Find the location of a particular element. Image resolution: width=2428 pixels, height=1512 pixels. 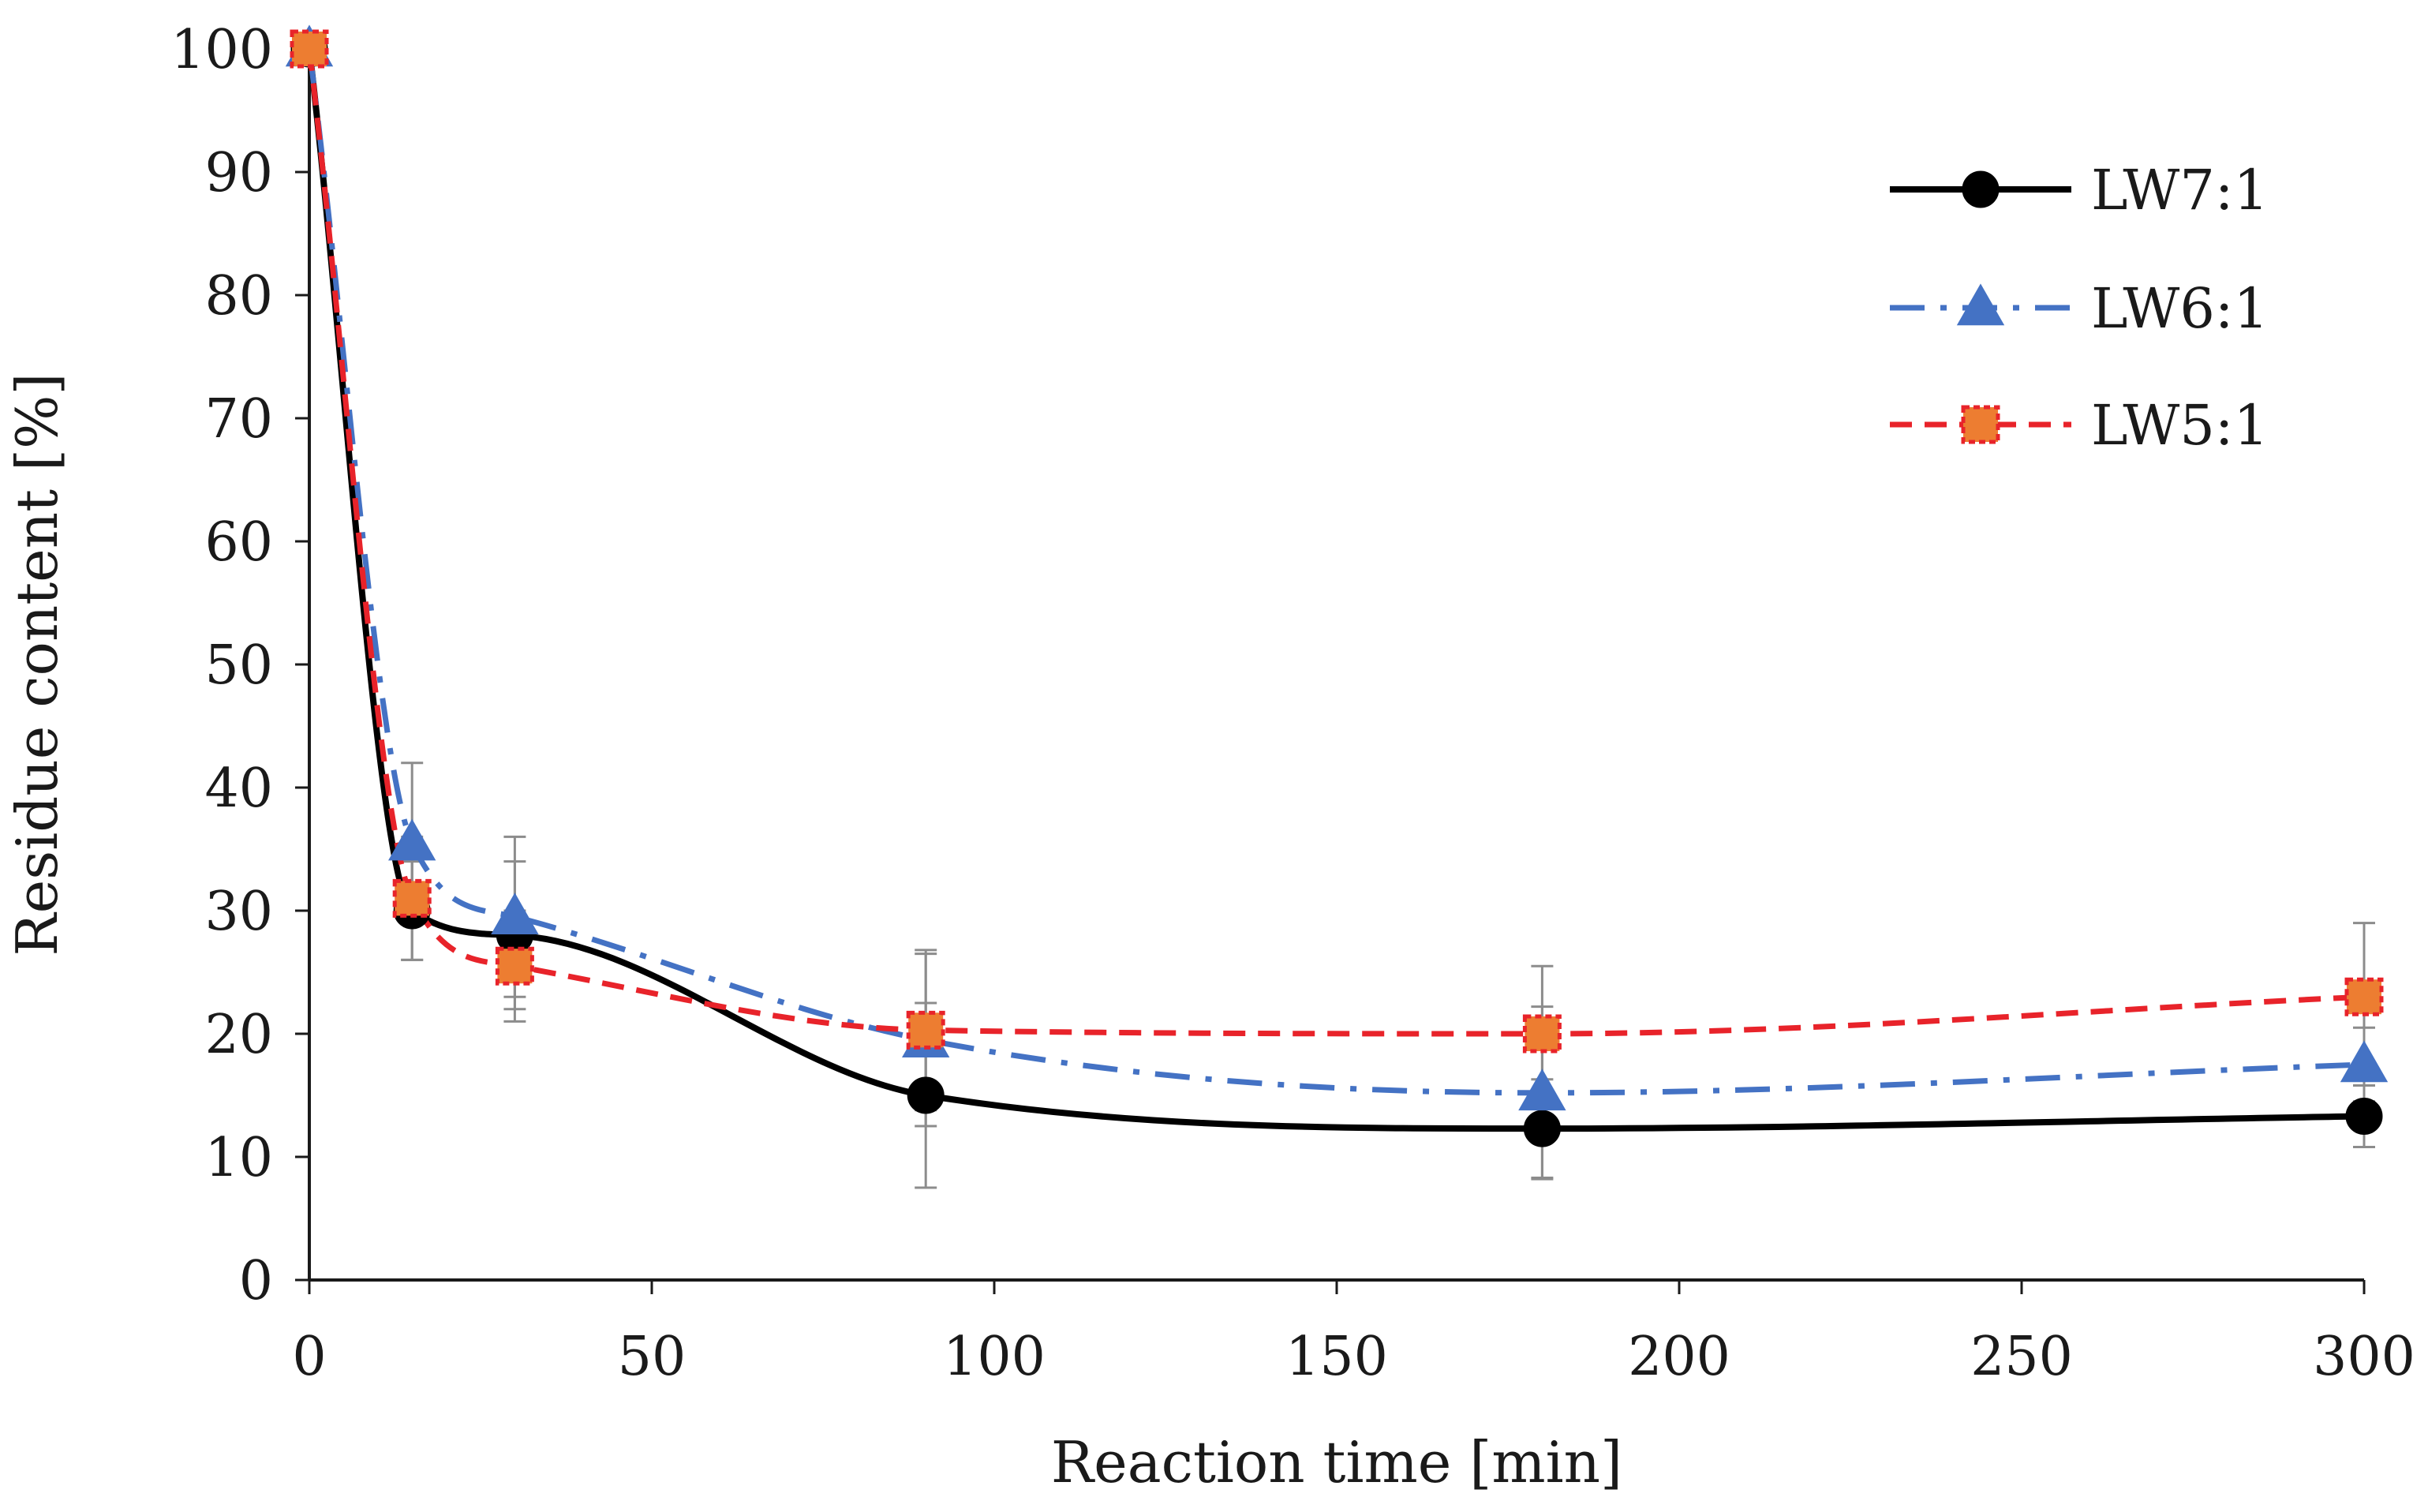

y-tick-label: 70 is located at coordinates (238, 419).